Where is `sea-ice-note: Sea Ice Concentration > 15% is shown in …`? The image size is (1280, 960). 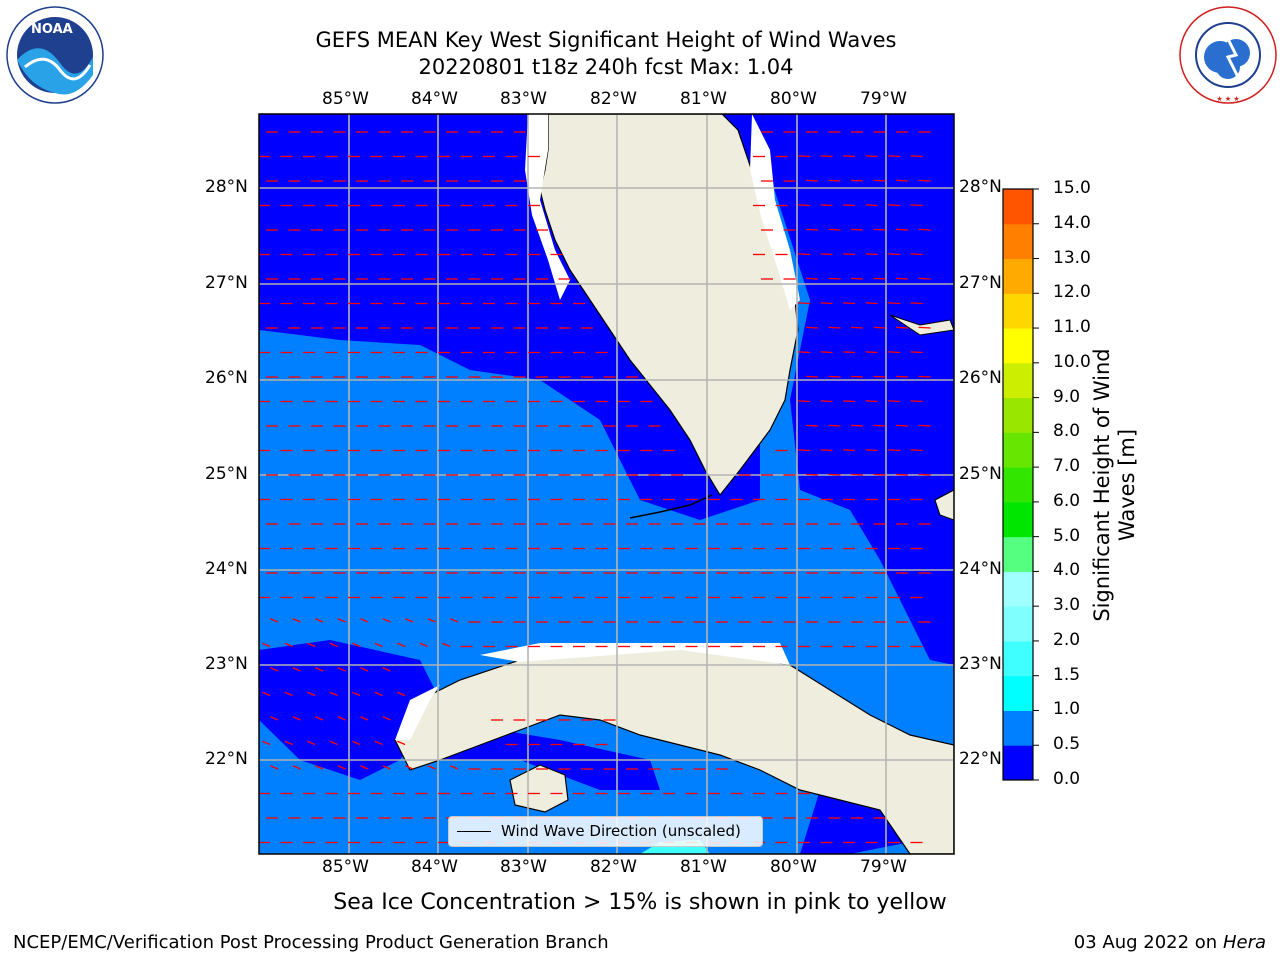 sea-ice-note: Sea Ice Concentration > 15% is shown in … is located at coordinates (640, 902).